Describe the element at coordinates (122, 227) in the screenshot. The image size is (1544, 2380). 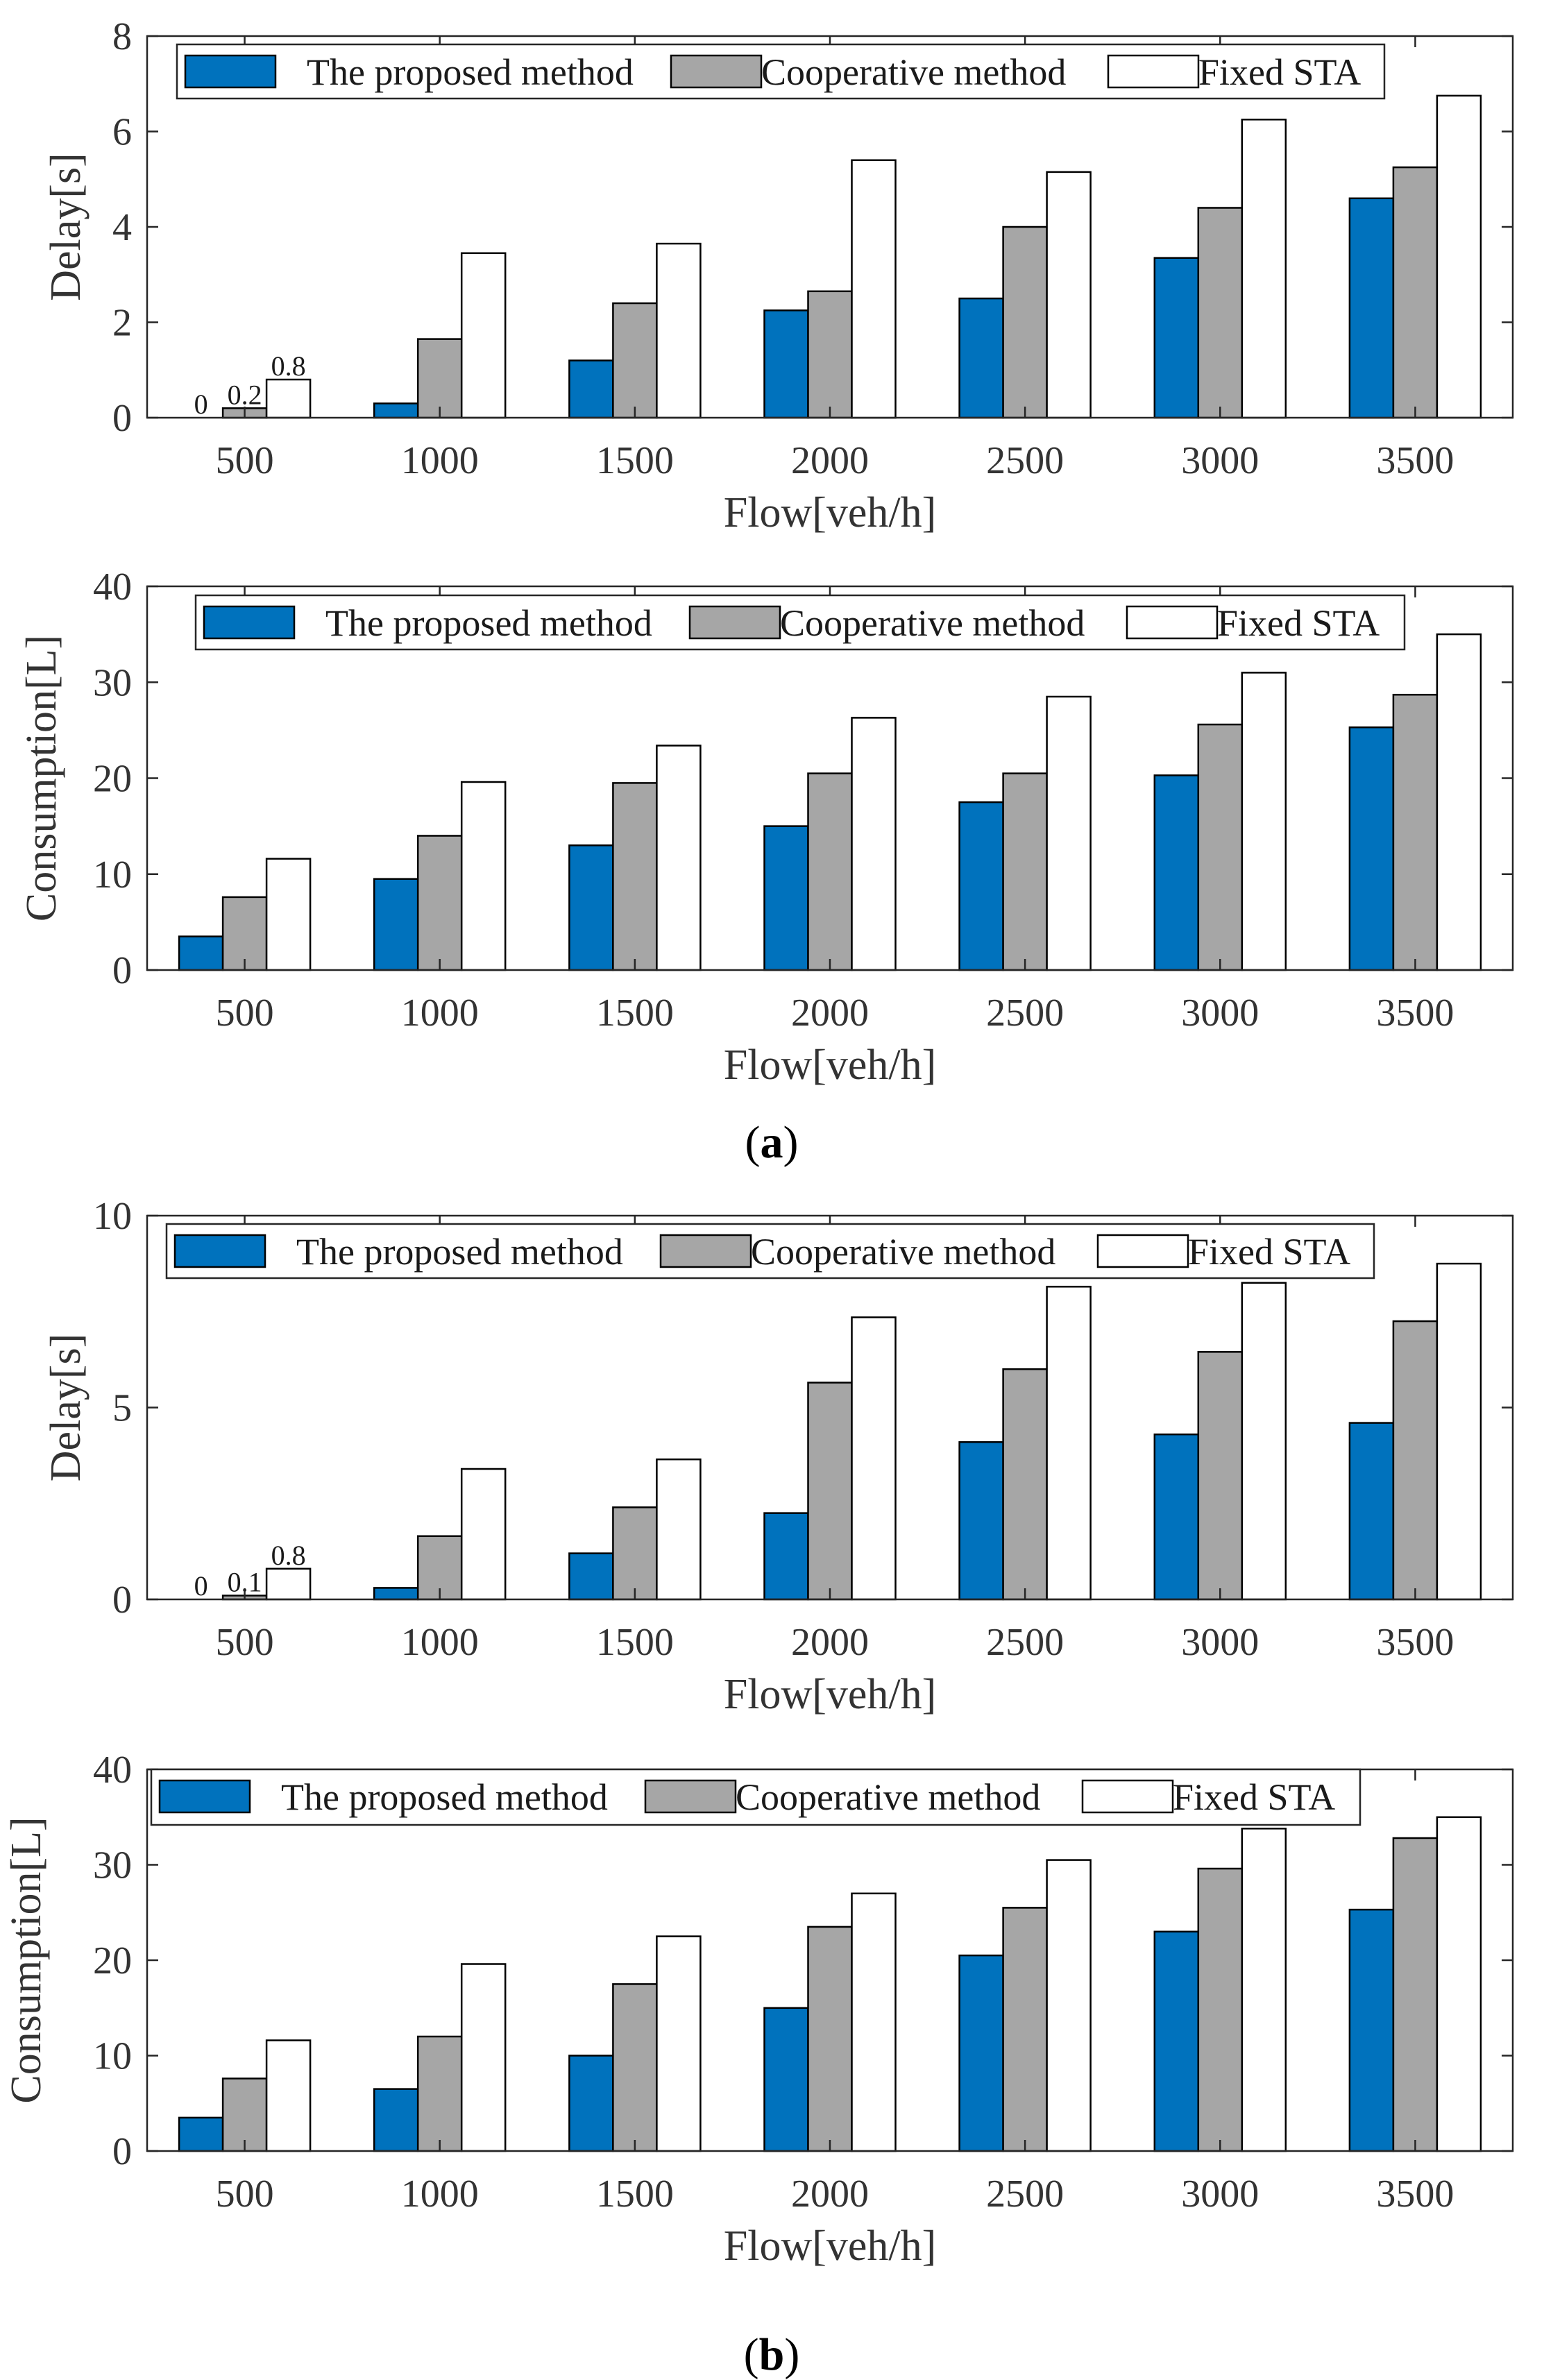
I see `y-tick-label: 4` at that location.